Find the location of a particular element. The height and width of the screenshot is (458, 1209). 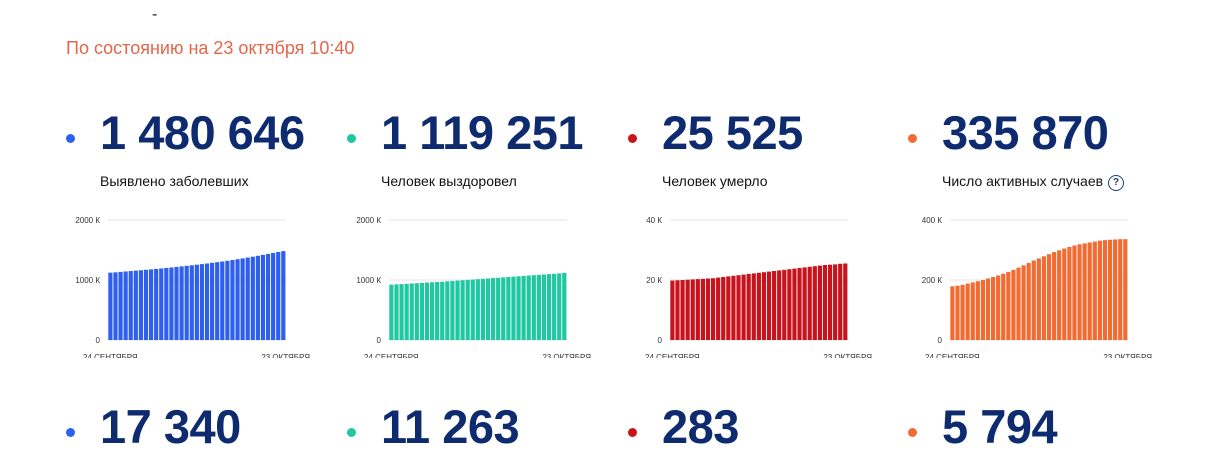

status-timestamp: По состоянию на 23 октября 10:40 is located at coordinates (210, 48).